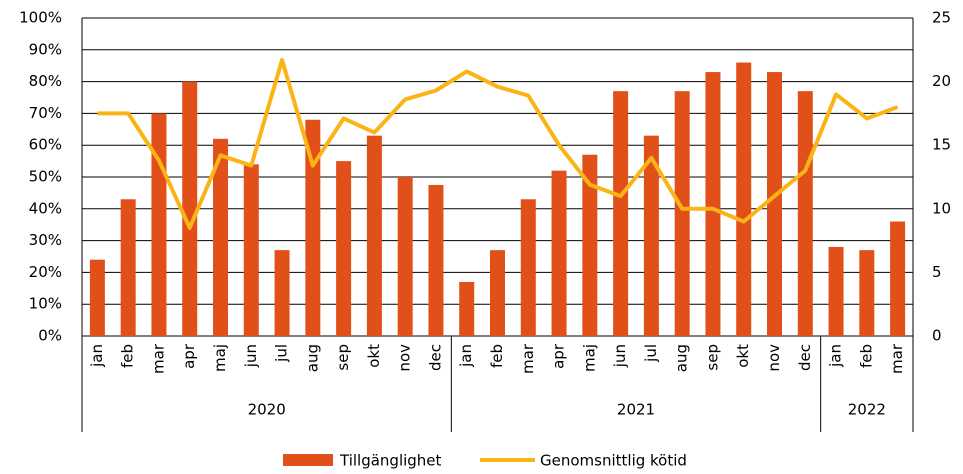 This screenshot has height=474, width=963. I want to click on group-label: 2020, so click(267, 410).